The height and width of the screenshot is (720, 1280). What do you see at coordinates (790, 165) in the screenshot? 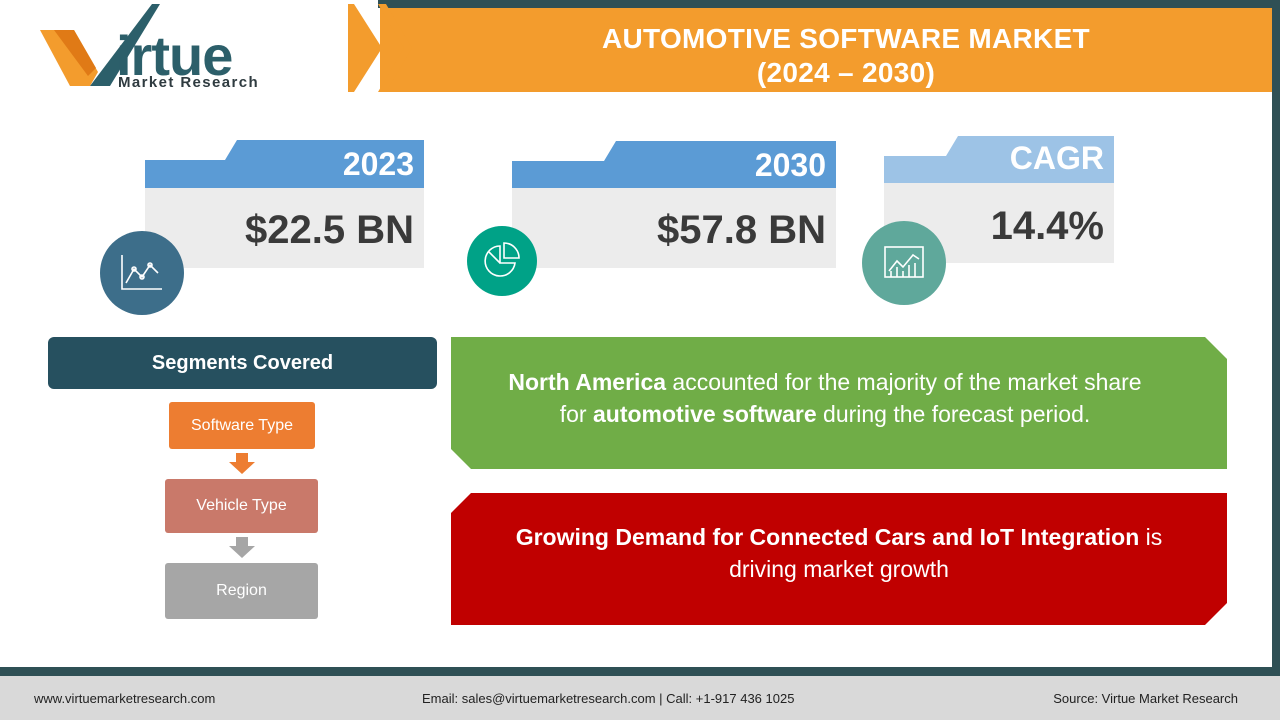
I see `stat-label: 2030` at bounding box center [790, 165].